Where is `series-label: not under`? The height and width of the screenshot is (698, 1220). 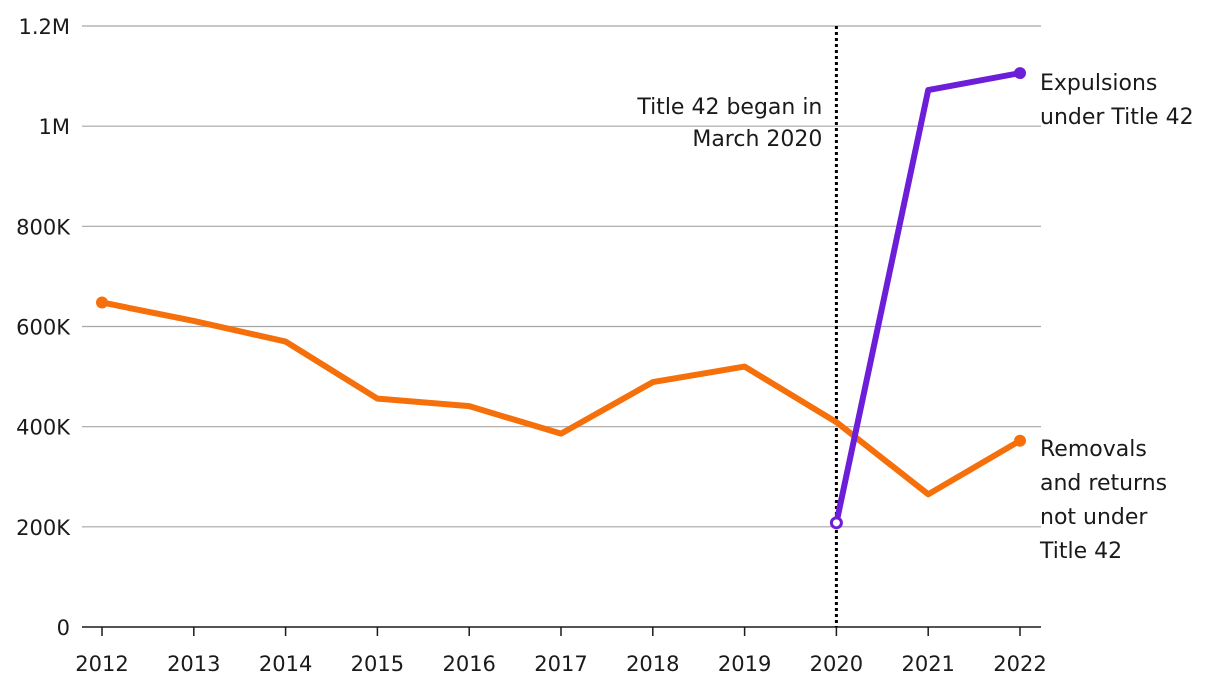
series-label: not under is located at coordinates (1094, 517).